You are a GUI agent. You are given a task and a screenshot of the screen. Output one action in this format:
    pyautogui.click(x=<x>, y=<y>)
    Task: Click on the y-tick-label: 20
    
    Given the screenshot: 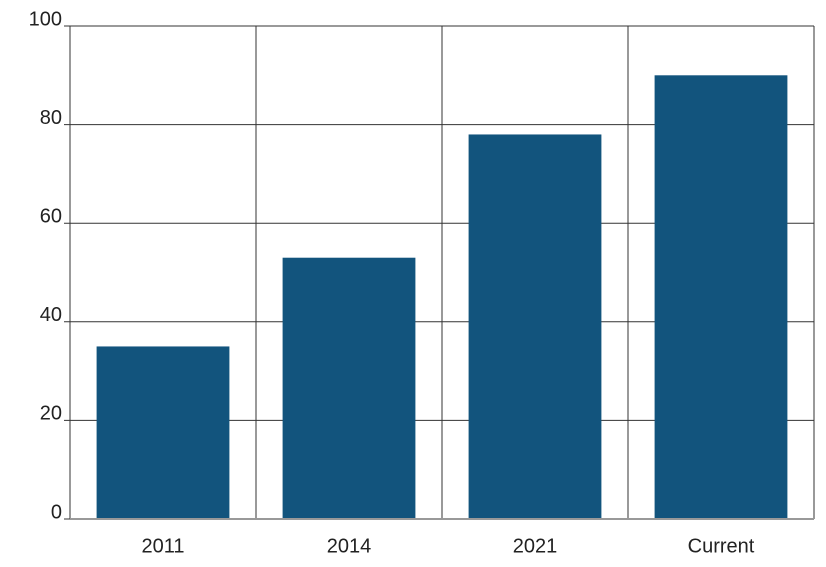 What is the action you would take?
    pyautogui.click(x=51, y=414)
    